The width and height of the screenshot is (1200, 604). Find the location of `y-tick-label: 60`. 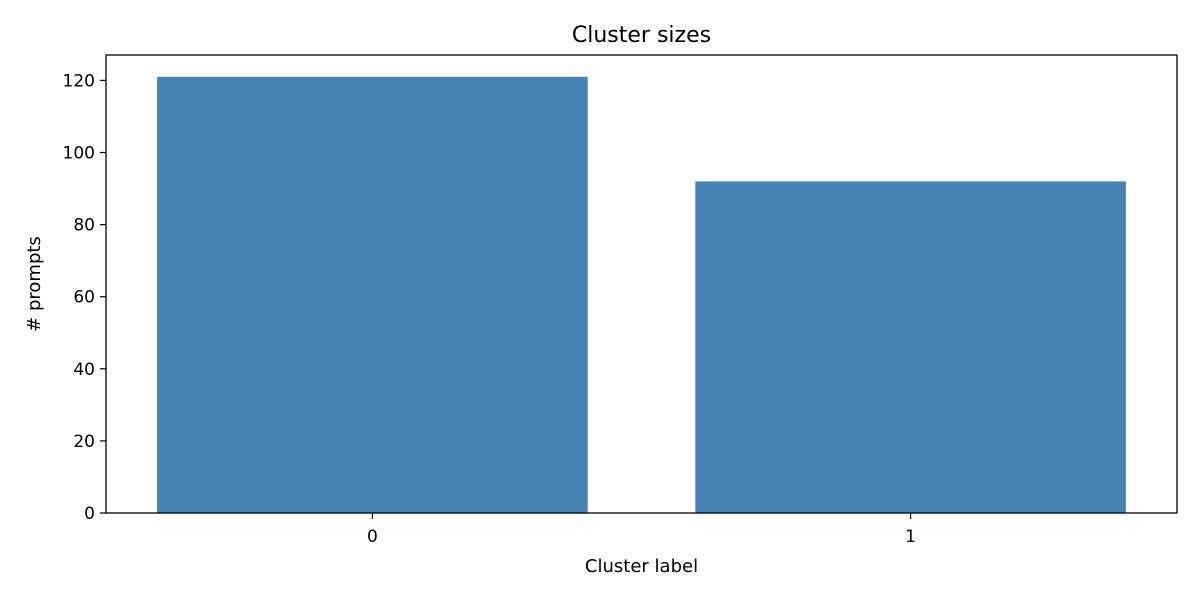

y-tick-label: 60 is located at coordinates (84, 298).